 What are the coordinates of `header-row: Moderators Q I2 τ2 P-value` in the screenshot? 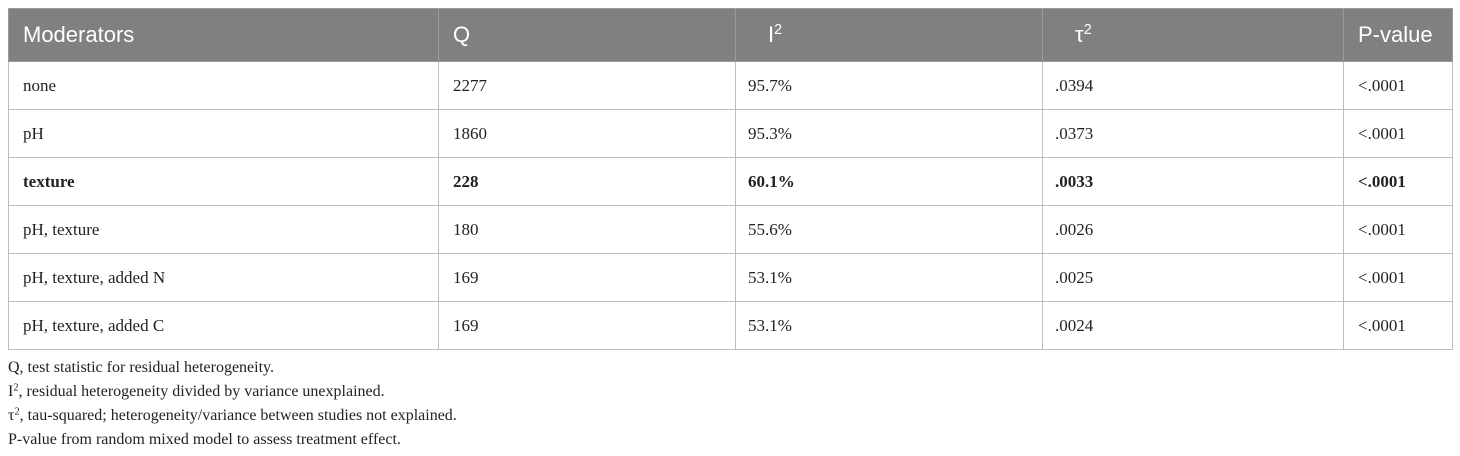 It's located at (730, 35).